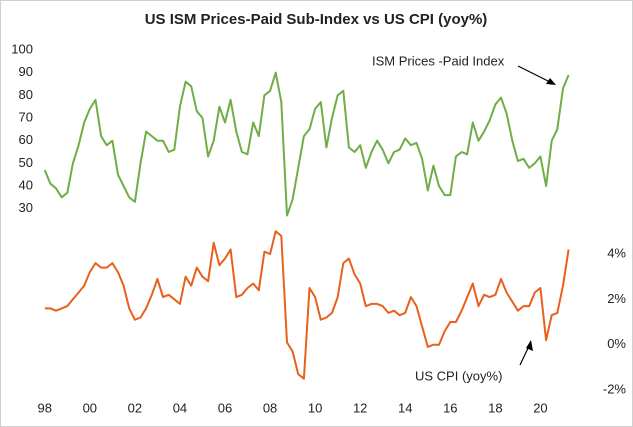  I want to click on y-tick-label: 80, so click(26, 94).